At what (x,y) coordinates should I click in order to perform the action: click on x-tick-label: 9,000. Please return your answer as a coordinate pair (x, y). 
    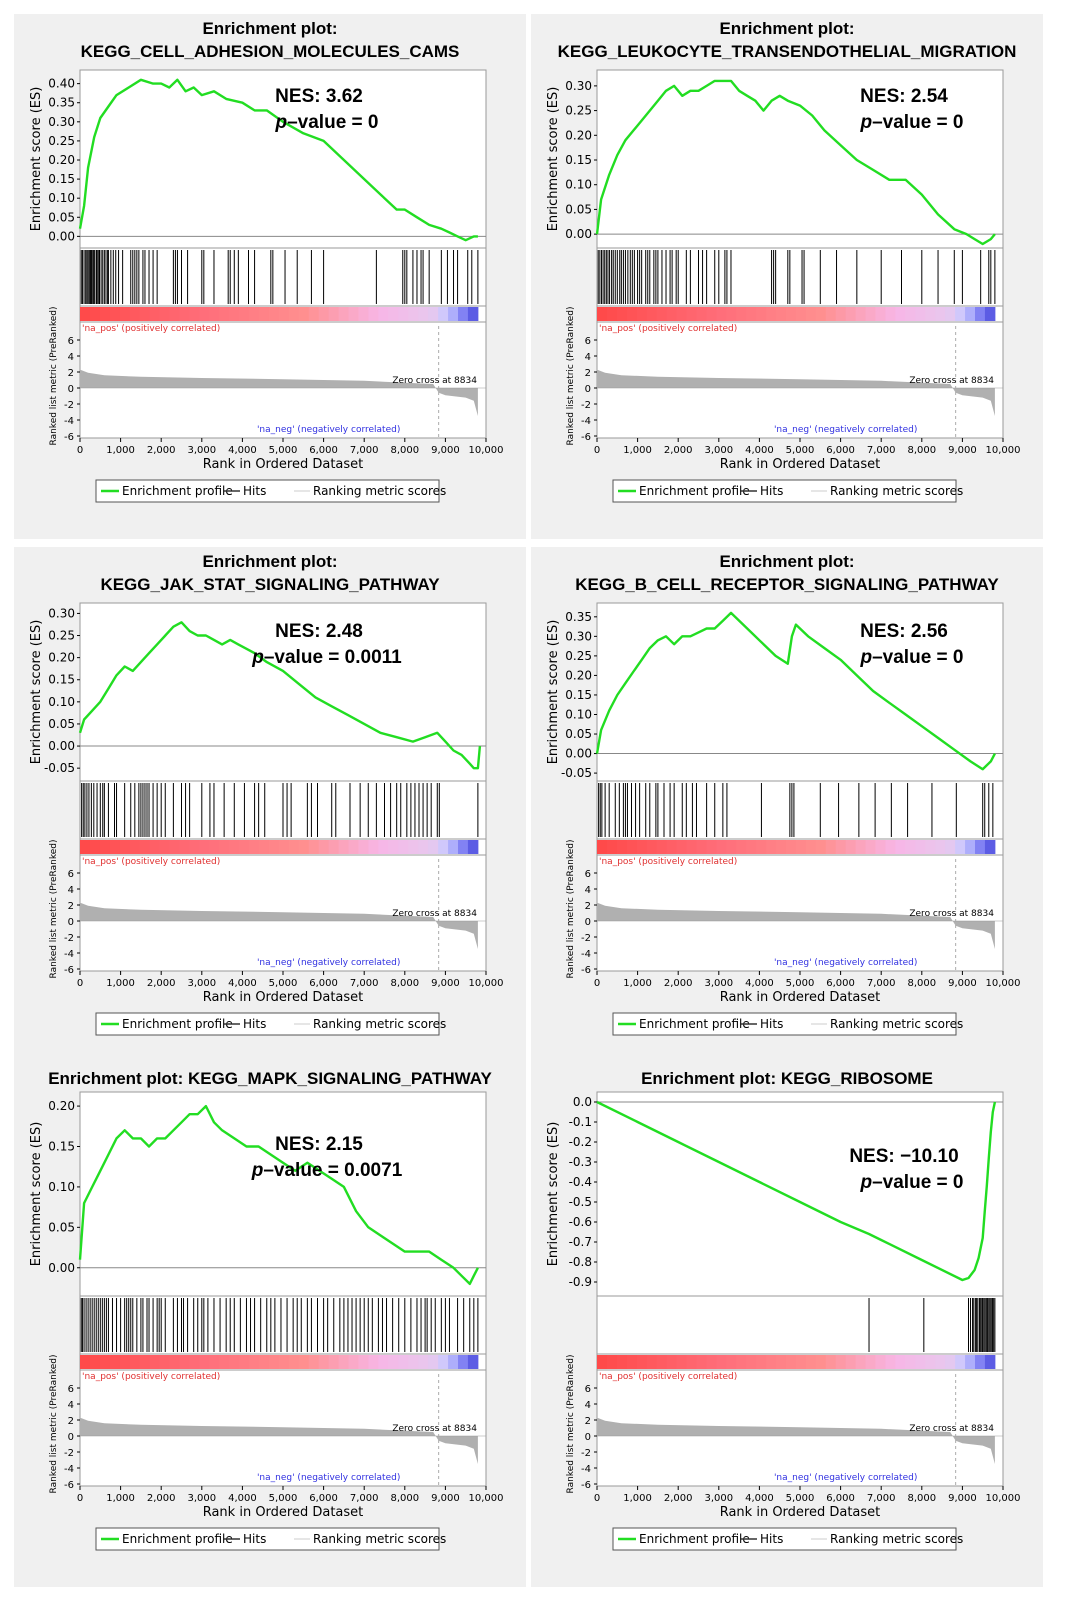
    Looking at the image, I should click on (445, 450).